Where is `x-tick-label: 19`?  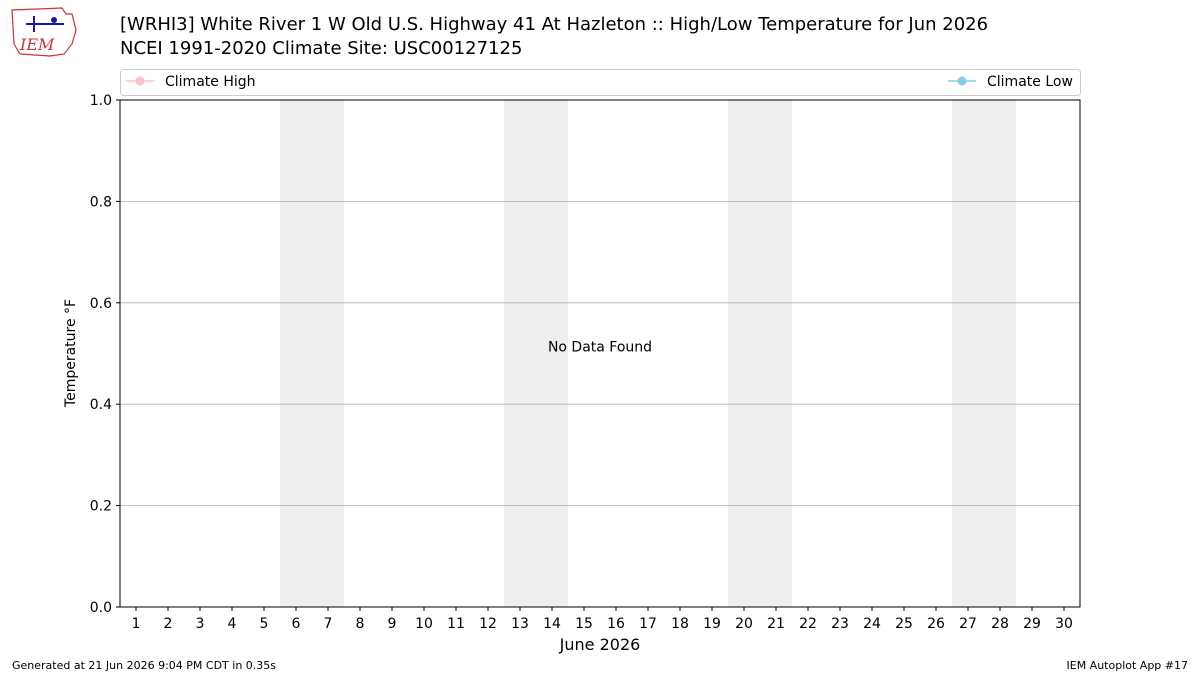
x-tick-label: 19 is located at coordinates (712, 624).